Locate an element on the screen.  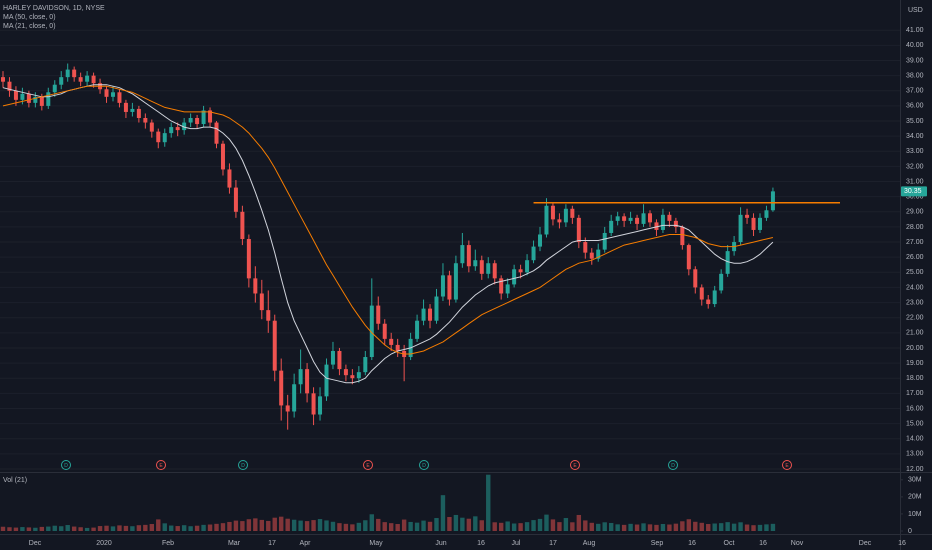
y-tick-label: 19.00 is located at coordinates (915, 363).